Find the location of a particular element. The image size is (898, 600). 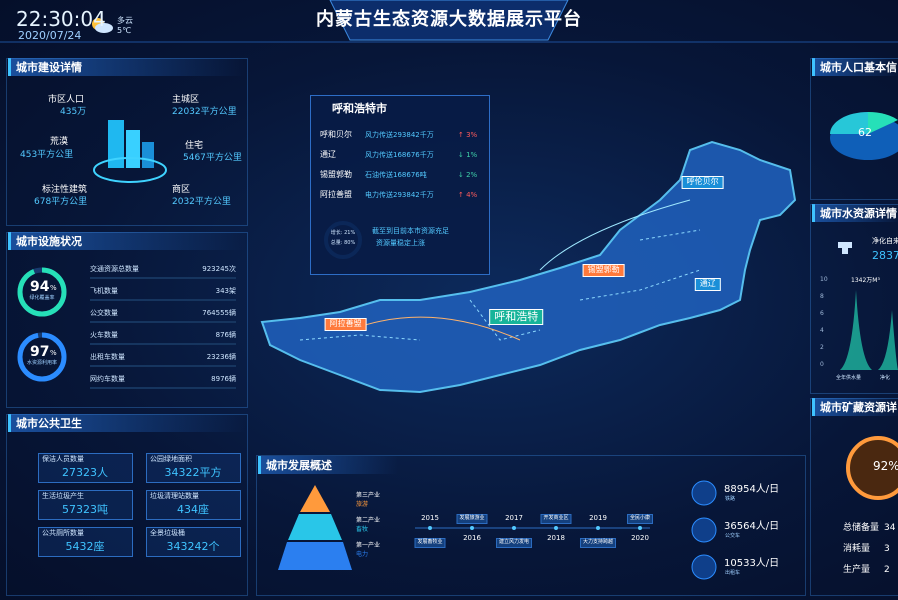

timeline-event: 发展旅游业 is located at coordinates (472, 519).